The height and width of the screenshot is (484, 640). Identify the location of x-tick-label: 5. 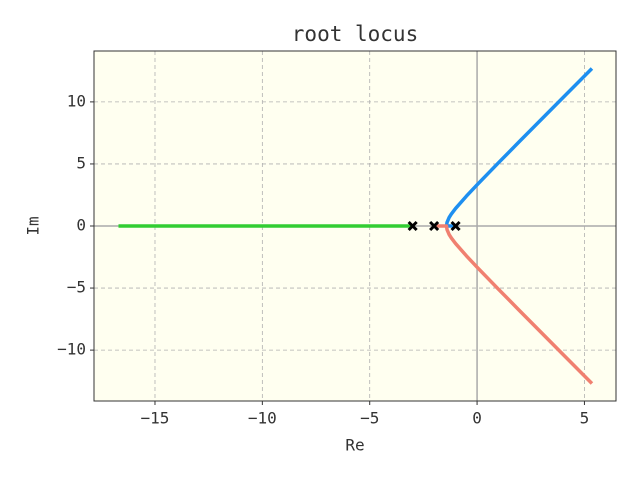
(585, 418).